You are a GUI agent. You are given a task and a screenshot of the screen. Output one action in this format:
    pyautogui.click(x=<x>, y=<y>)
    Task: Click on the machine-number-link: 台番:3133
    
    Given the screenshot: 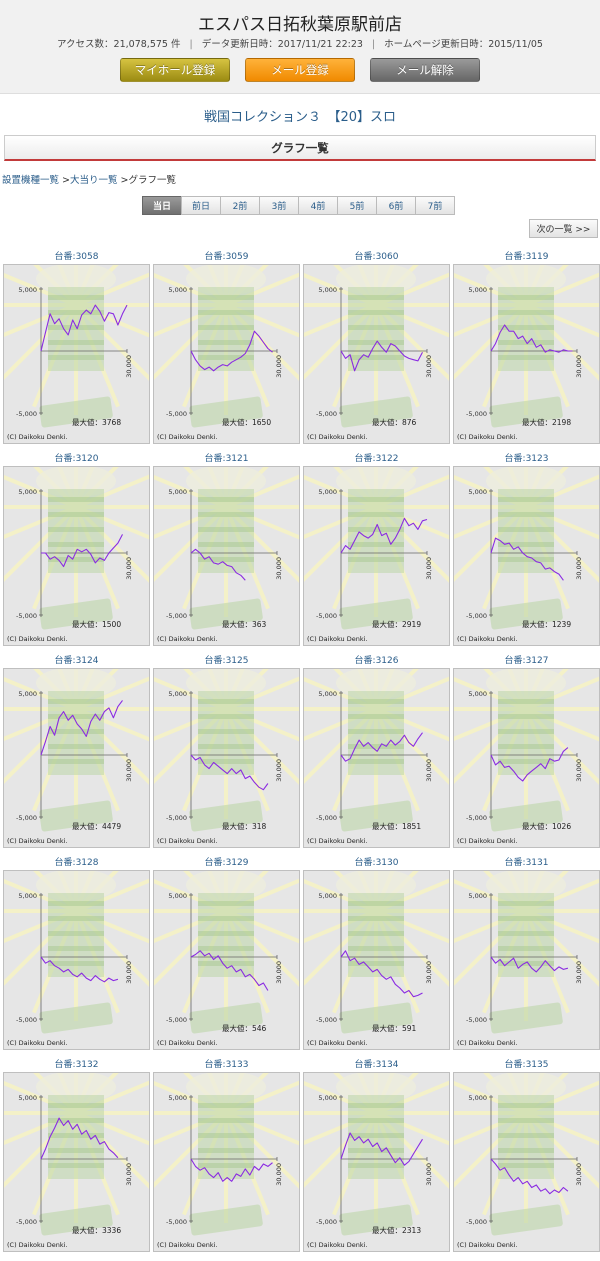 What is the action you would take?
    pyautogui.click(x=226, y=1065)
    